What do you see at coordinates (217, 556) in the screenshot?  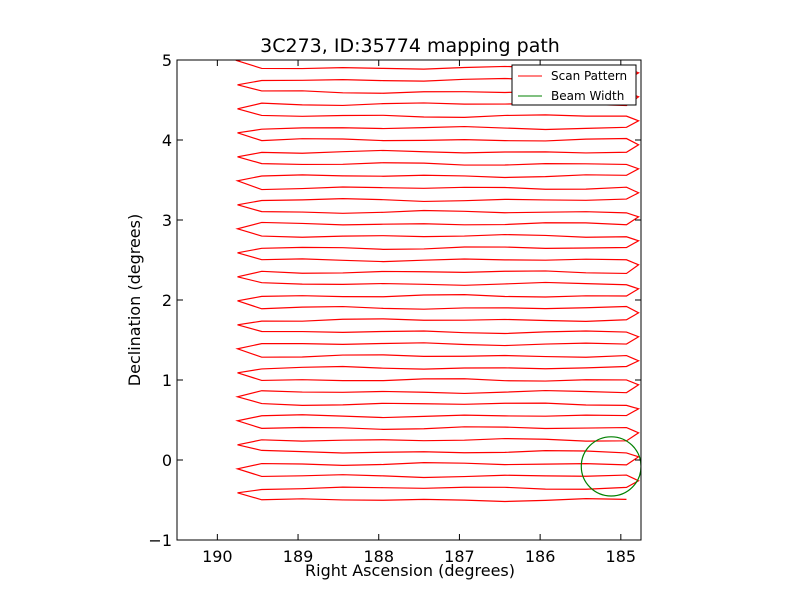 I see `x-tick-label: 190` at bounding box center [217, 556].